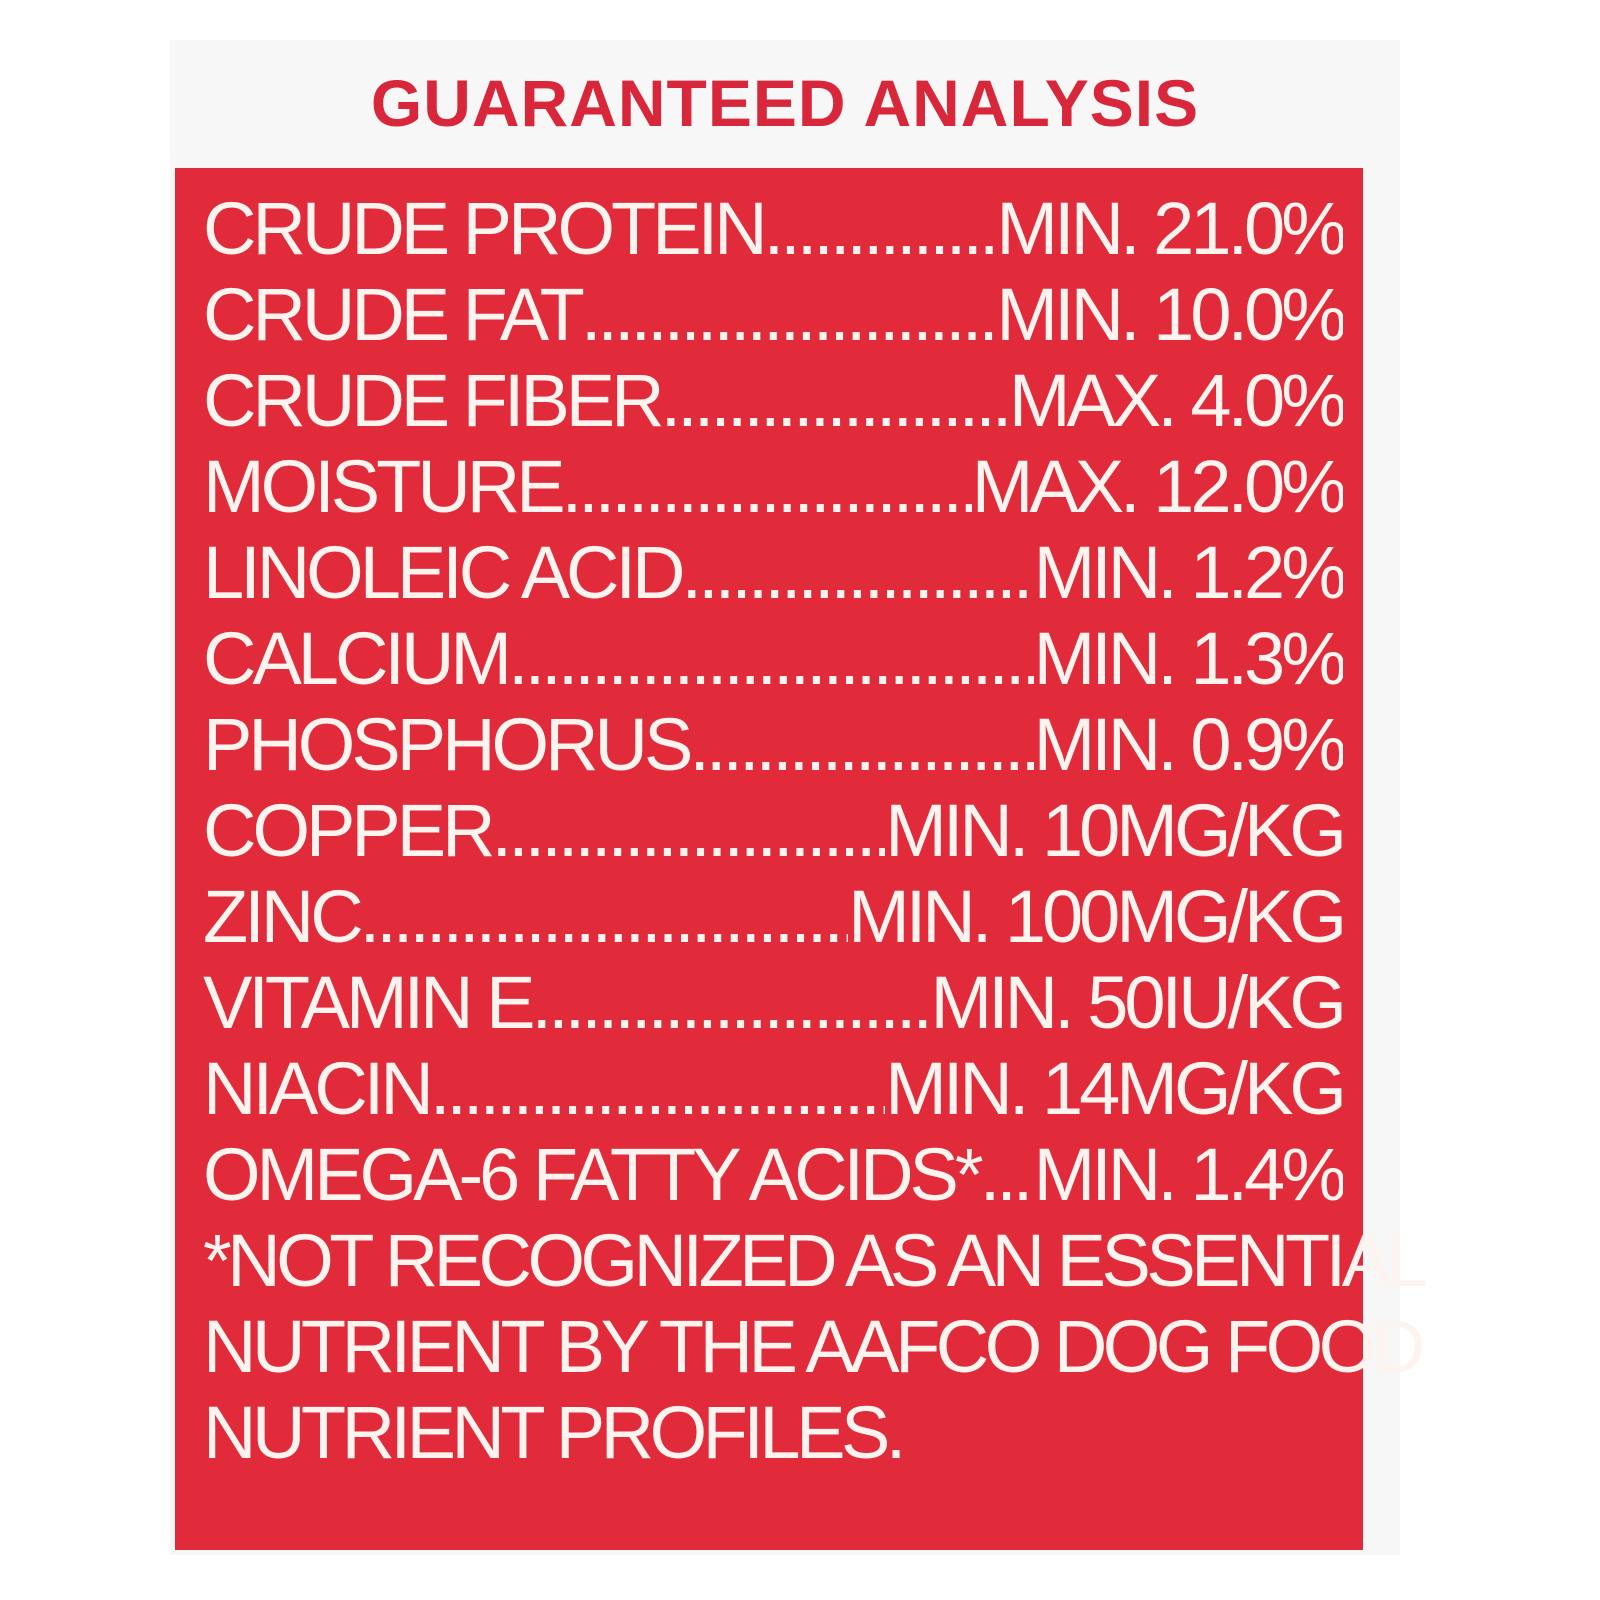 The height and width of the screenshot is (1600, 1600). I want to click on nutrient-name: MOISTURE, so click(384, 486).